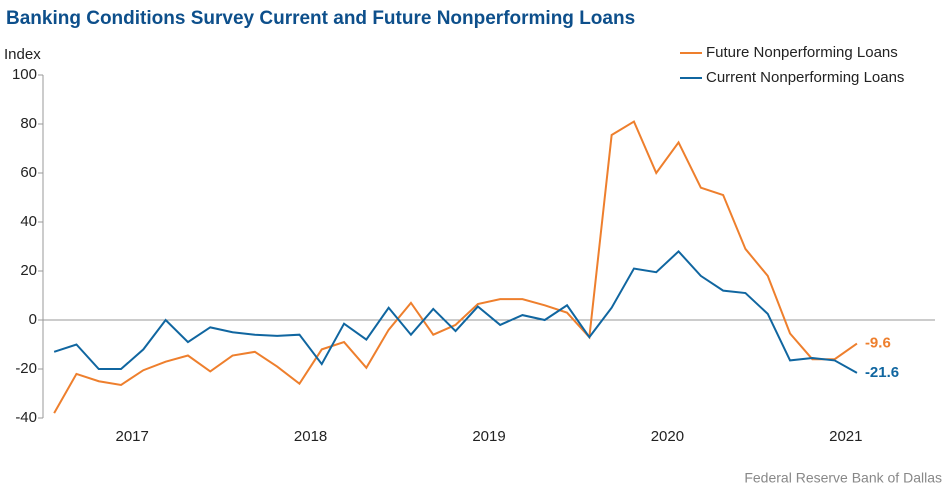 This screenshot has width=949, height=493. Describe the element at coordinates (878, 342) in the screenshot. I see `end-value-label: -9.6` at that location.